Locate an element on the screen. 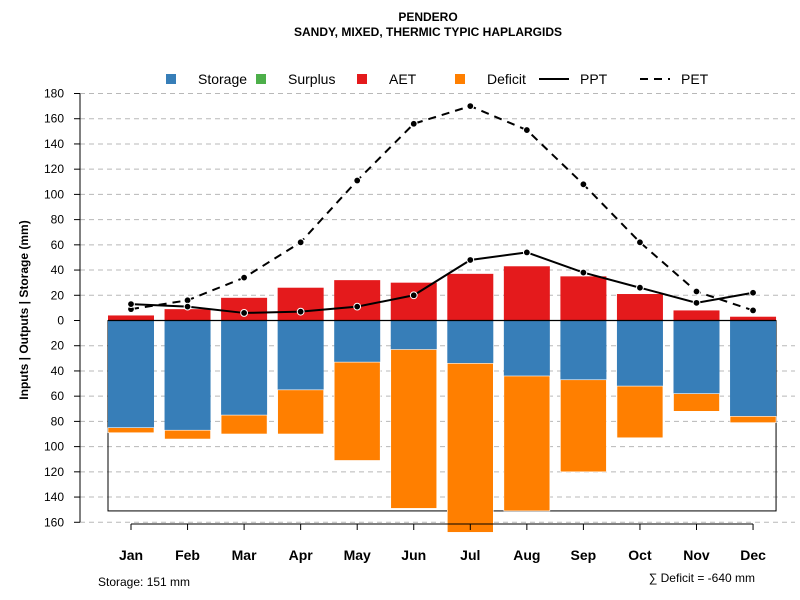  month-label: Jul is located at coordinates (470, 555).